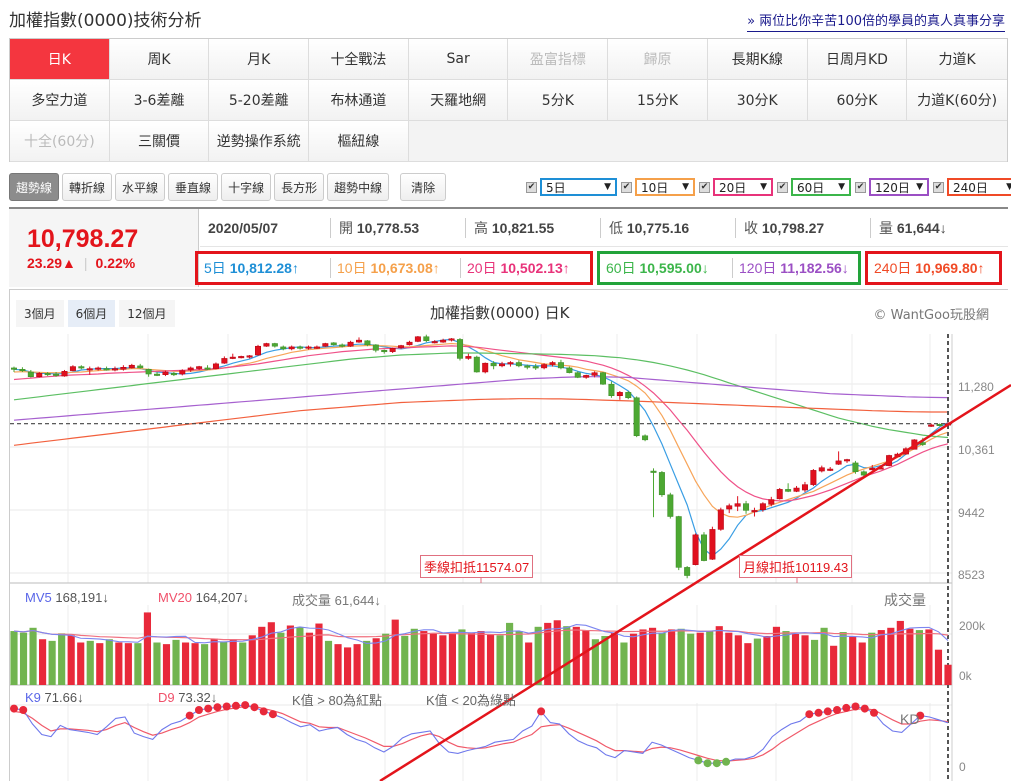 Image resolution: width=1011 pixels, height=781 pixels. What do you see at coordinates (193, 187) in the screenshot?
I see `tool-button: 垂直線` at bounding box center [193, 187].